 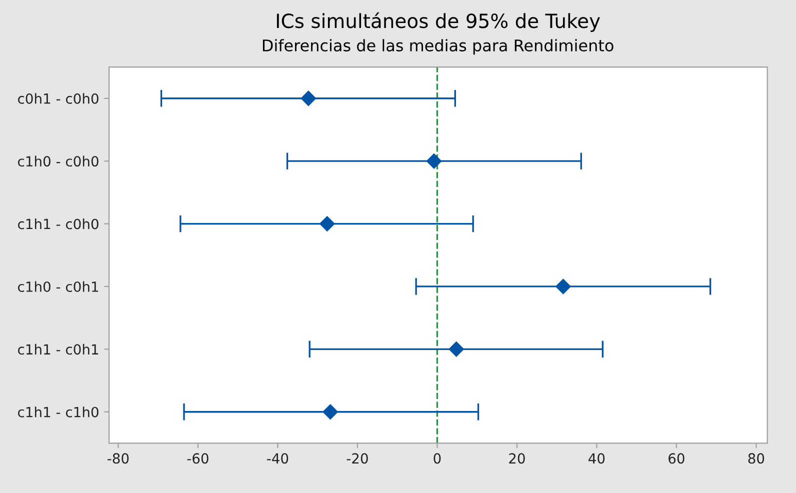 What do you see at coordinates (438, 22) in the screenshot?
I see `chart-title: ICs simultáneos de 95% de Tukey` at bounding box center [438, 22].